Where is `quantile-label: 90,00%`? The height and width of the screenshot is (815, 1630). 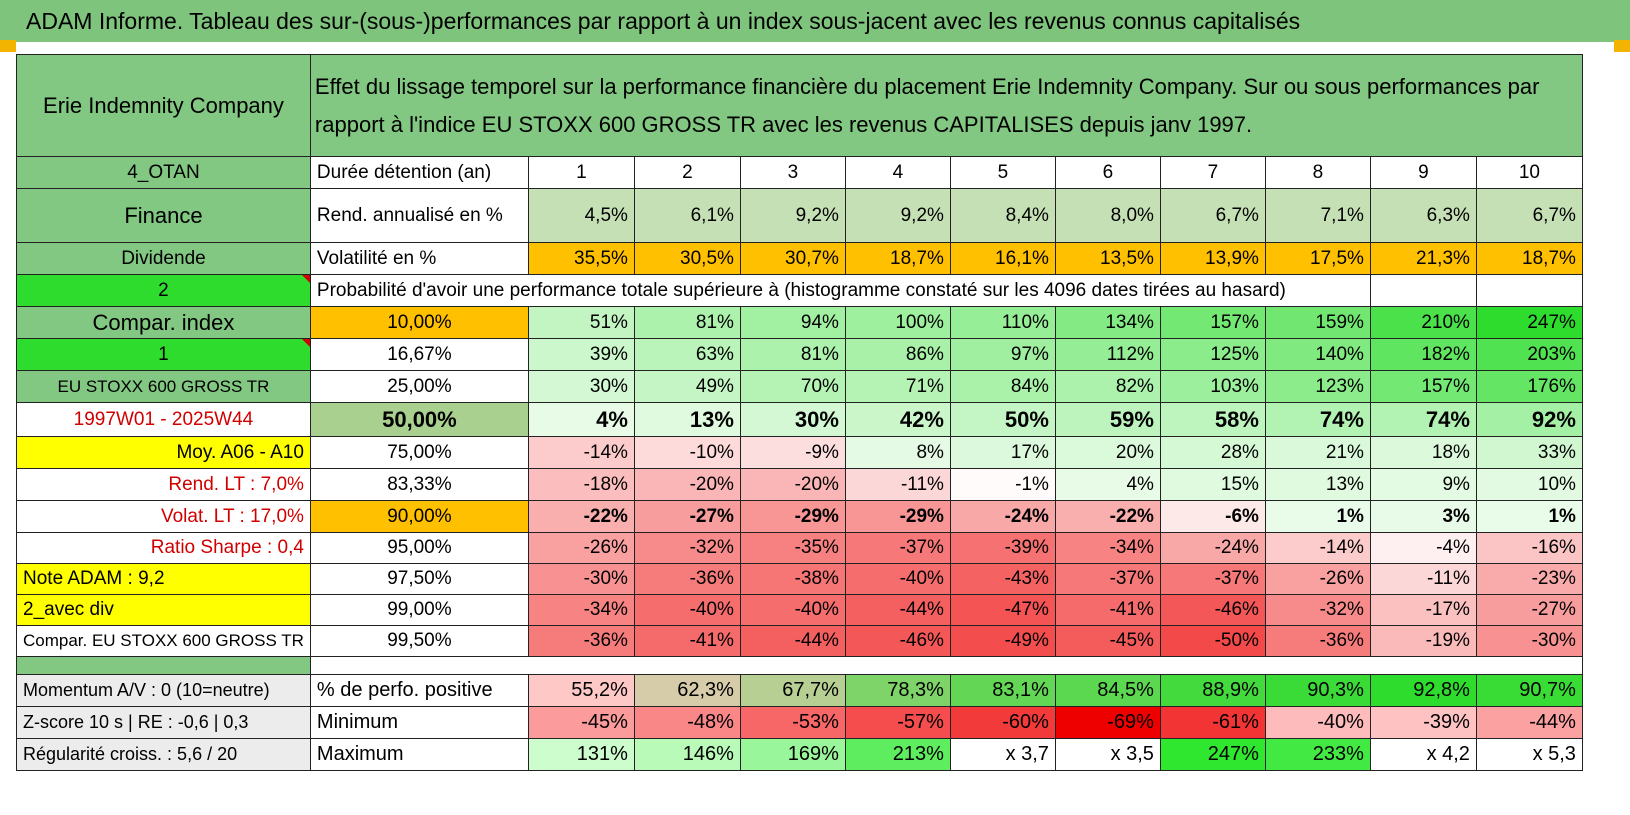
quantile-label: 90,00% is located at coordinates (419, 516).